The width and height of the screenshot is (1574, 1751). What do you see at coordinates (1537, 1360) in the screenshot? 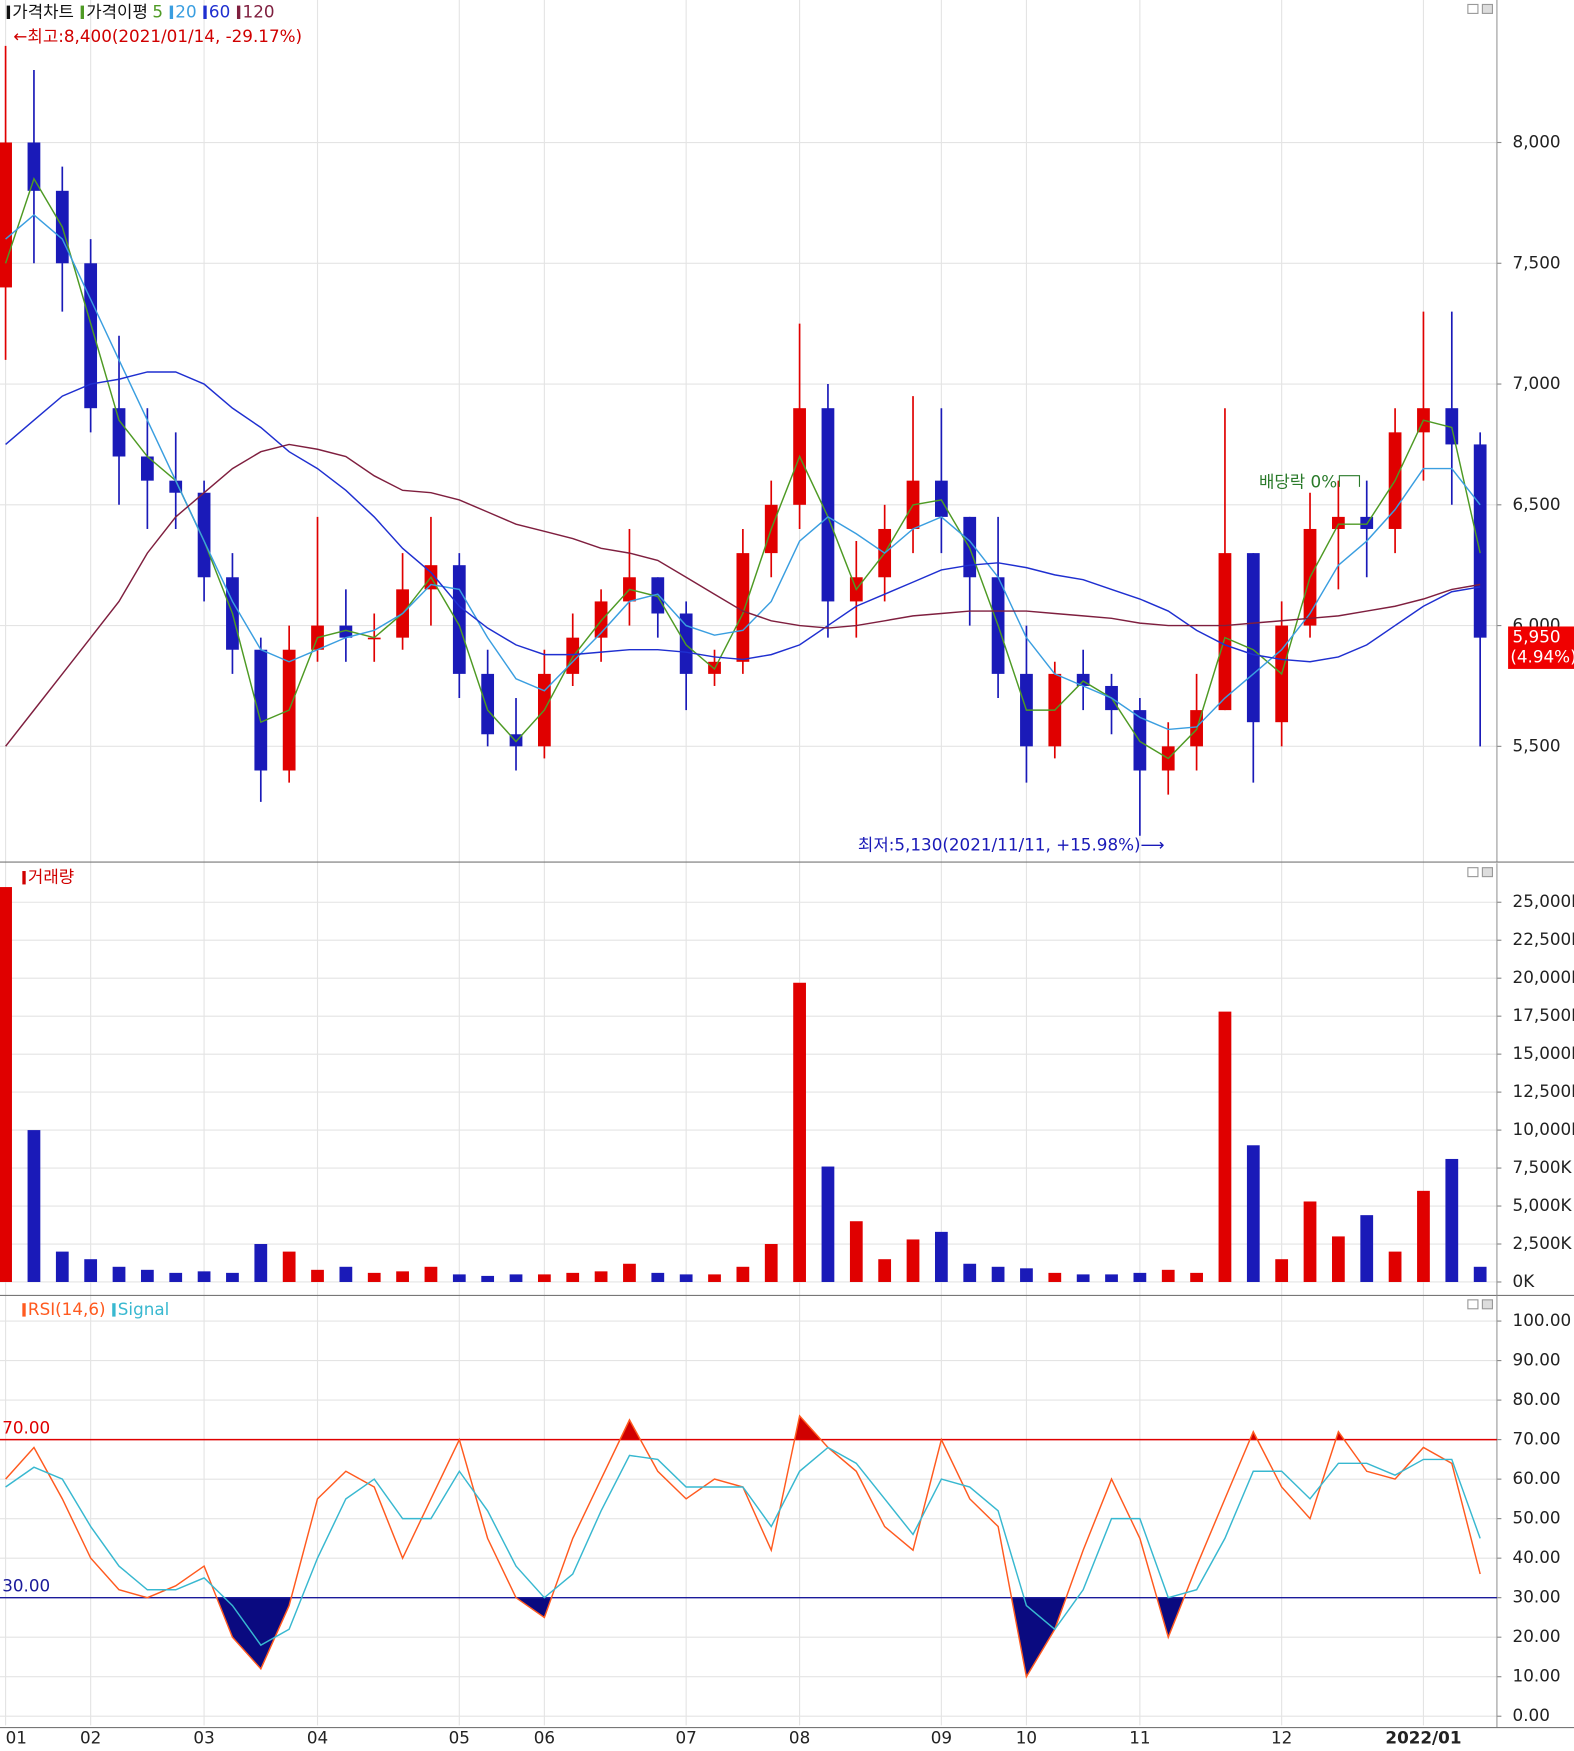
I see `y-tick-label: 90.00` at bounding box center [1537, 1360].